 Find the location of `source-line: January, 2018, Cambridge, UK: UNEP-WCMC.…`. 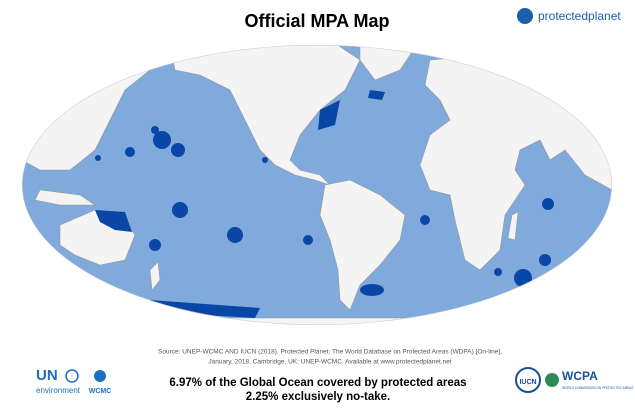

source-line: January, 2018, Cambridge, UK: UNEP-WCMC.… is located at coordinates (329, 362).